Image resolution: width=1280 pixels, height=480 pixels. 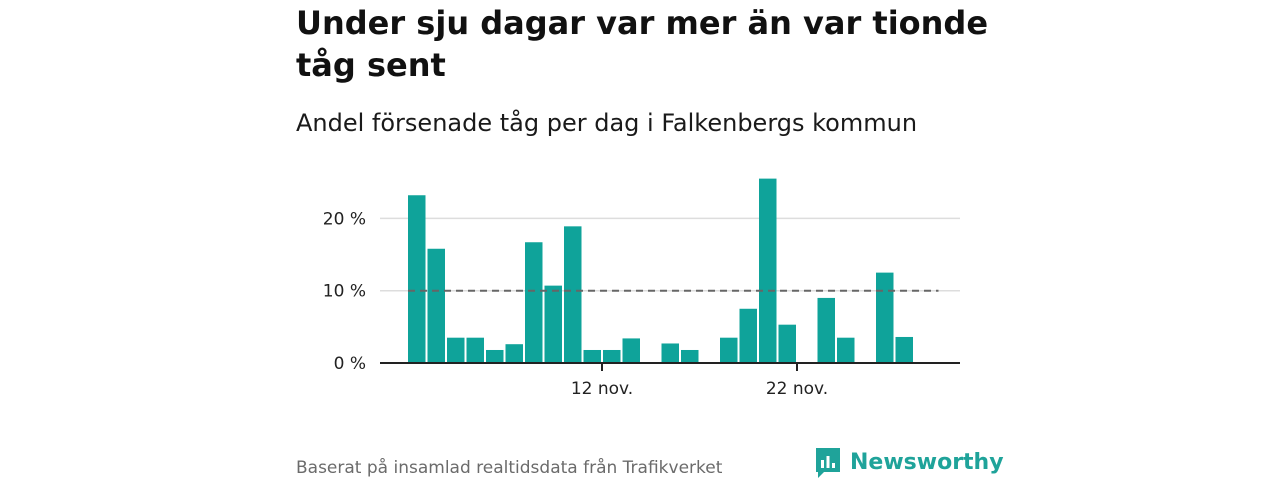 I want to click on bar-26nov, so click(x=885, y=317).